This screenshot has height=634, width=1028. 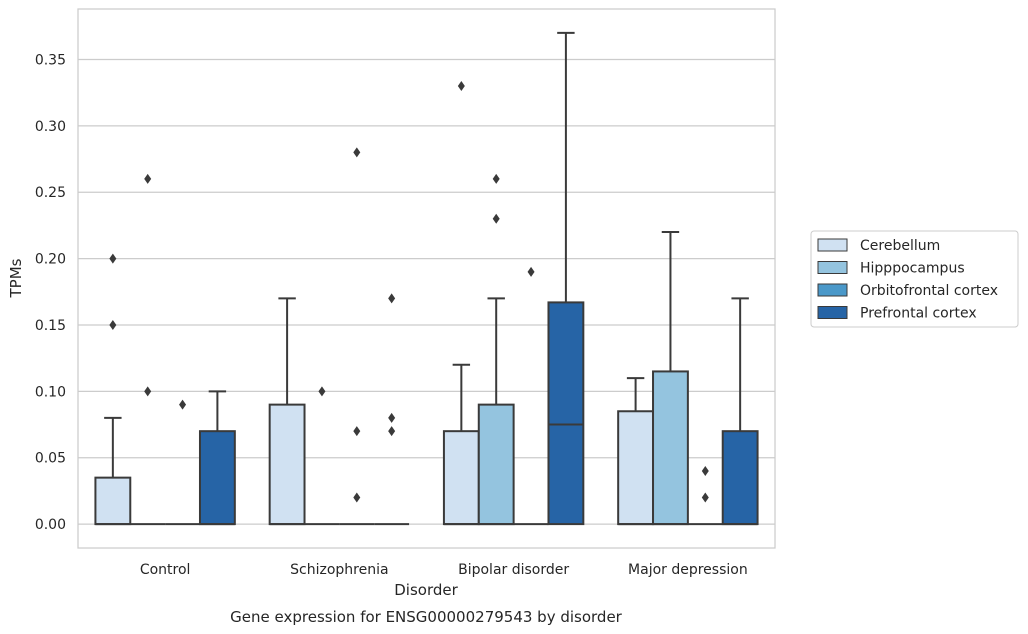 I want to click on y-tick-label: 0.30, so click(x=50, y=127).